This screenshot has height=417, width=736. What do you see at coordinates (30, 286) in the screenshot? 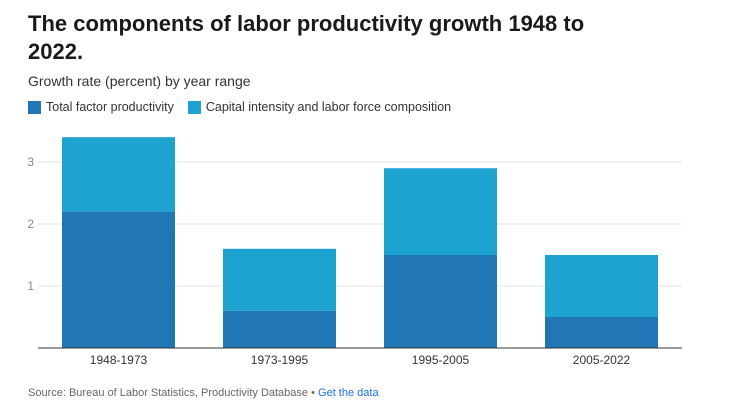
I see `y-tick-label-1: 1` at bounding box center [30, 286].